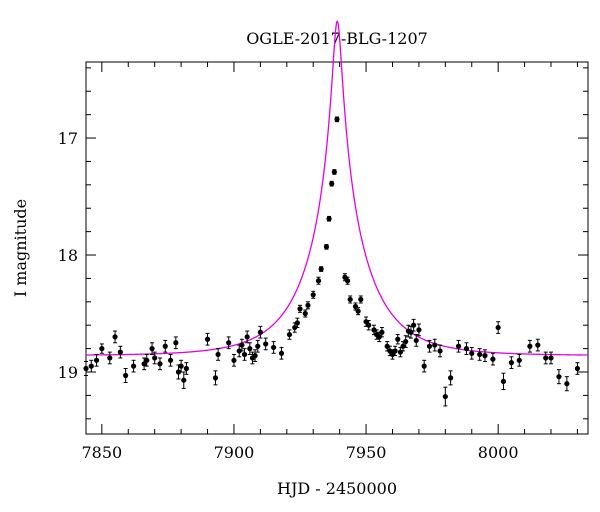 The image size is (600, 512). I want to click on y-tick-label: 18, so click(68, 255).